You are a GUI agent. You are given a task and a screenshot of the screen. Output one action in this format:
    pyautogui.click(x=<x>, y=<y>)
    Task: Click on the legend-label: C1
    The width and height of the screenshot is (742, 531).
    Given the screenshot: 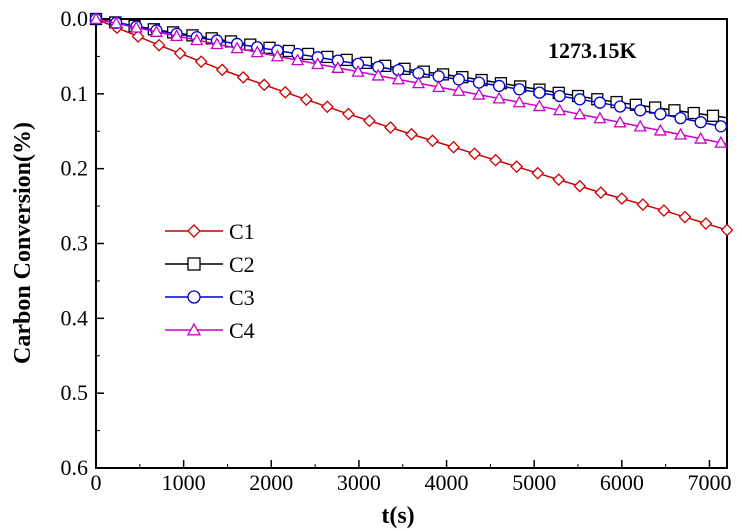 What is the action you would take?
    pyautogui.click(x=242, y=231)
    